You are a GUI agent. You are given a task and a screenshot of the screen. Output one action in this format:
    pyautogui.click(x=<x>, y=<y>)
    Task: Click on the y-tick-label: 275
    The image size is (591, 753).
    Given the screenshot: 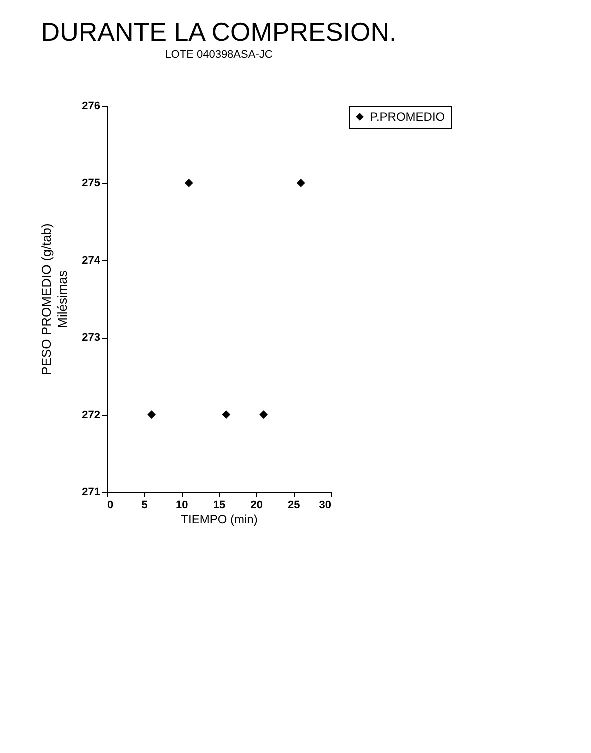 What is the action you would take?
    pyautogui.click(x=91, y=184)
    